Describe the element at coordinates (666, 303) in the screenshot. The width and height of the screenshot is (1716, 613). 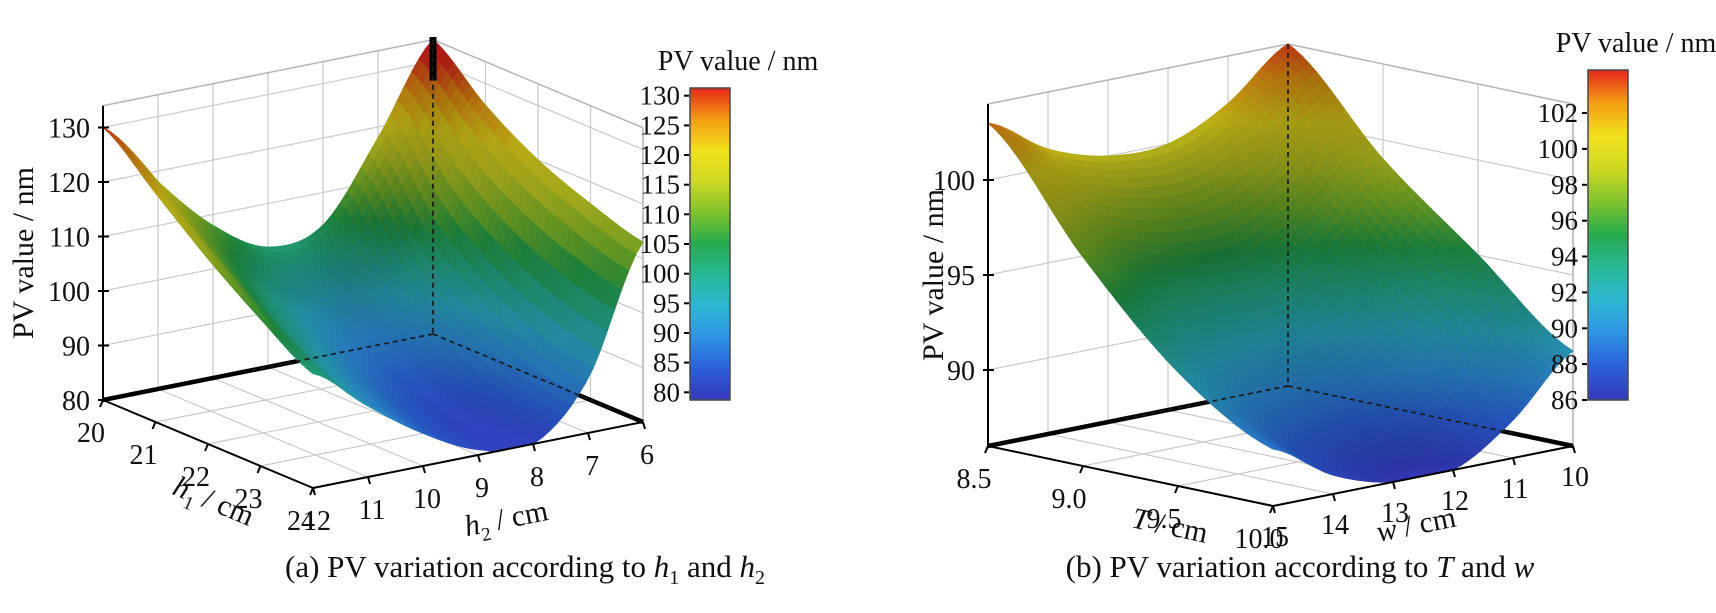
I see `colorbar-tick-label: 95` at that location.